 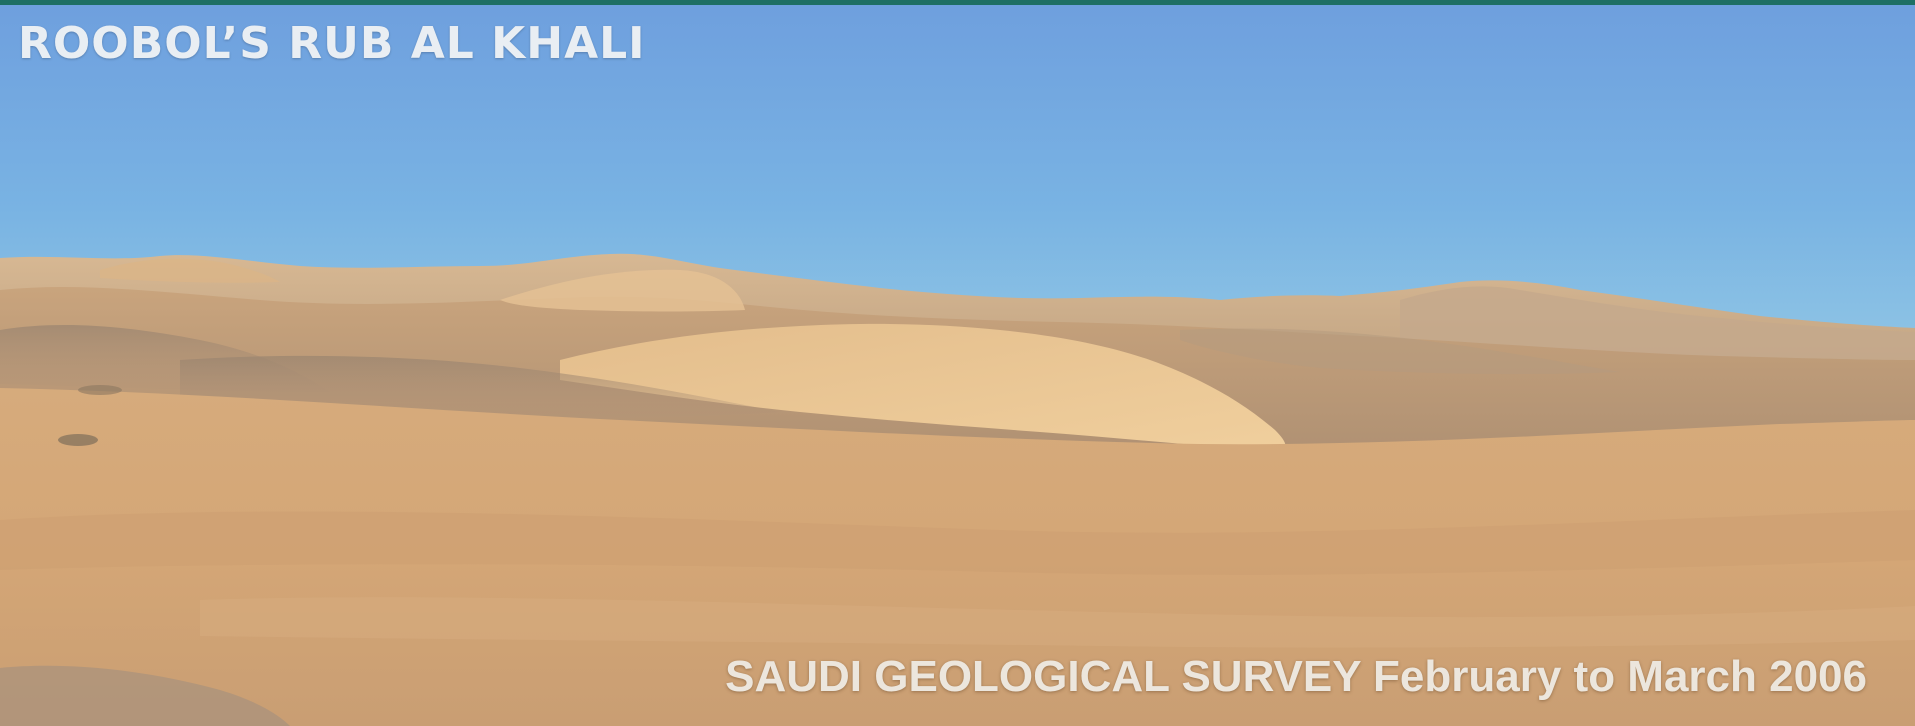 I want to click on page-title: ROOBOL’S RUB AL KHALI, so click(x=332, y=43).